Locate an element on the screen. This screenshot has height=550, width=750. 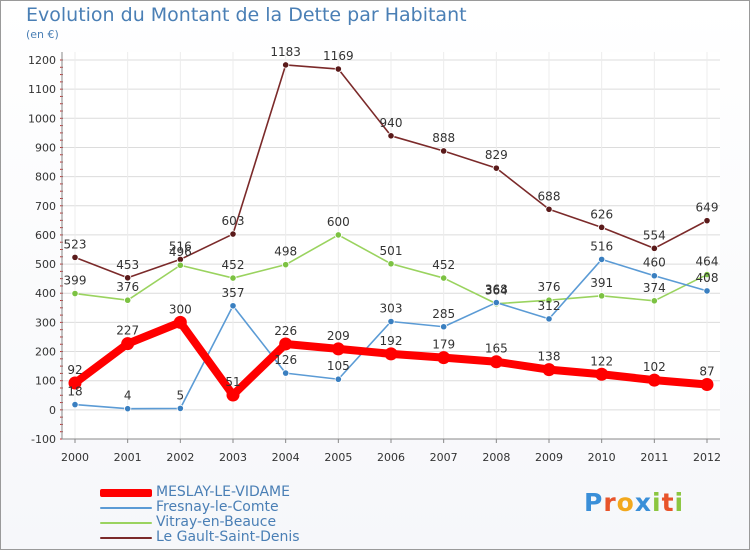
x-tick-label: 2011 is located at coordinates (654, 457).